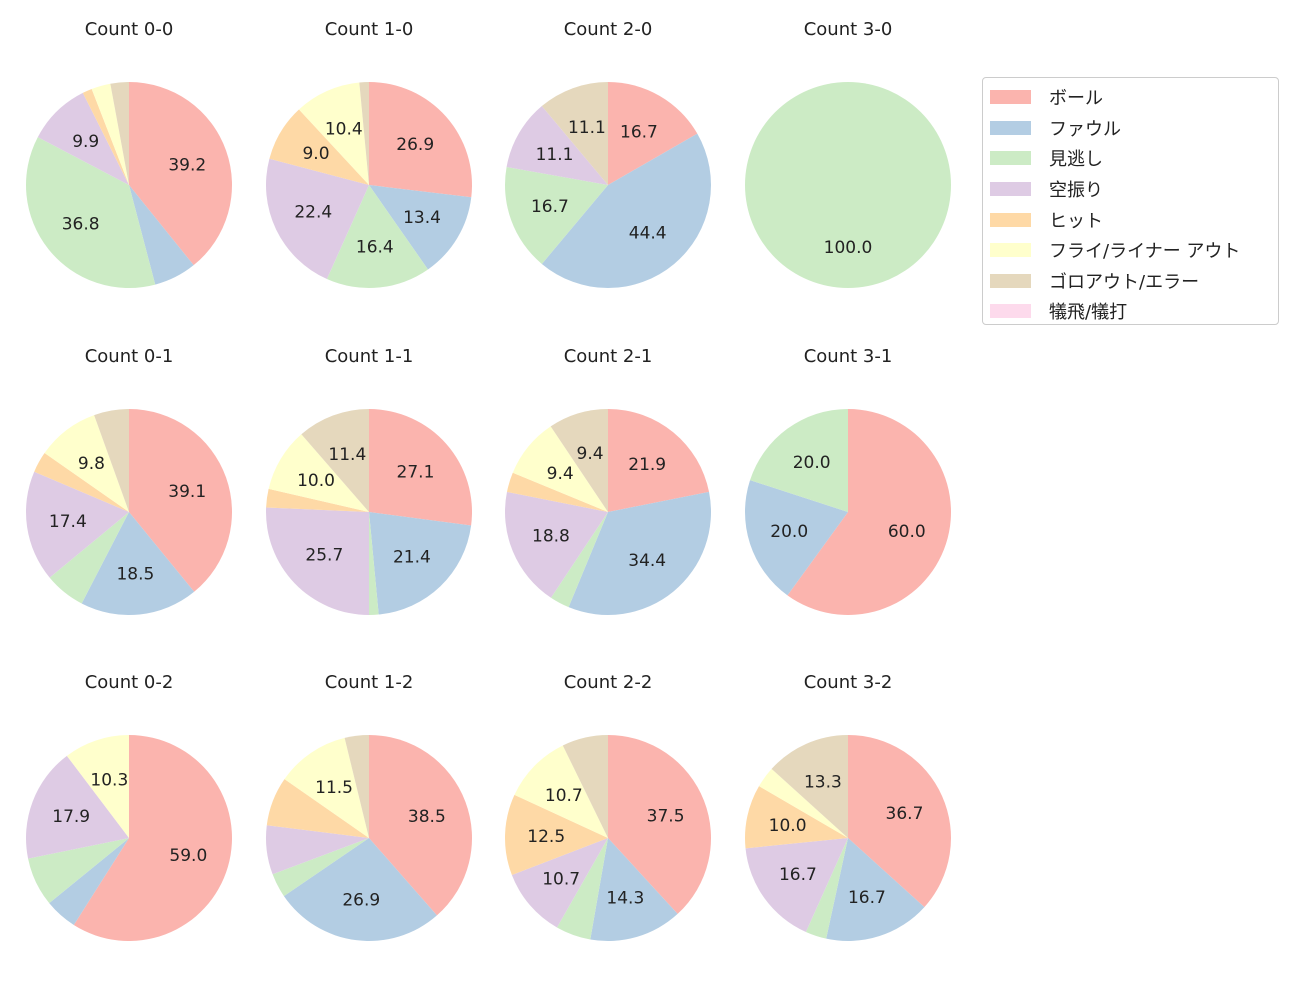  What do you see at coordinates (81, 224) in the screenshot?
I see `slice-label: 36.8` at bounding box center [81, 224].